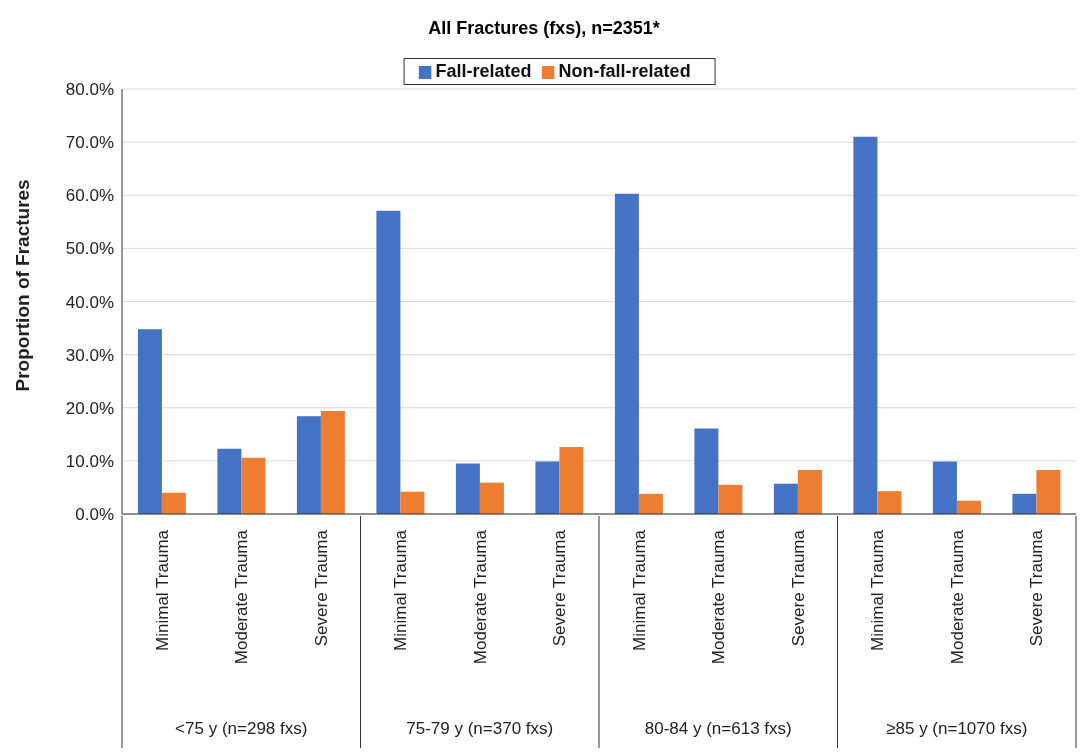 The height and width of the screenshot is (756, 1088). Describe the element at coordinates (624, 71) in the screenshot. I see `legend-label: Non-fall-related` at that location.